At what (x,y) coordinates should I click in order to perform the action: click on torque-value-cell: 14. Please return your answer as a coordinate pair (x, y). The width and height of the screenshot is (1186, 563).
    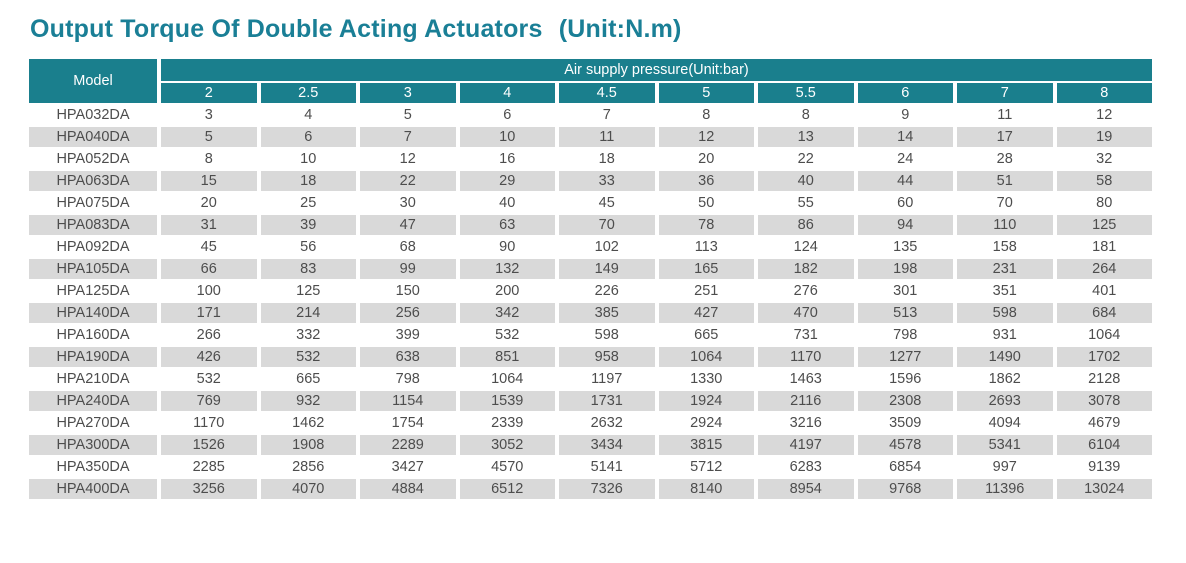
    Looking at the image, I should click on (905, 137).